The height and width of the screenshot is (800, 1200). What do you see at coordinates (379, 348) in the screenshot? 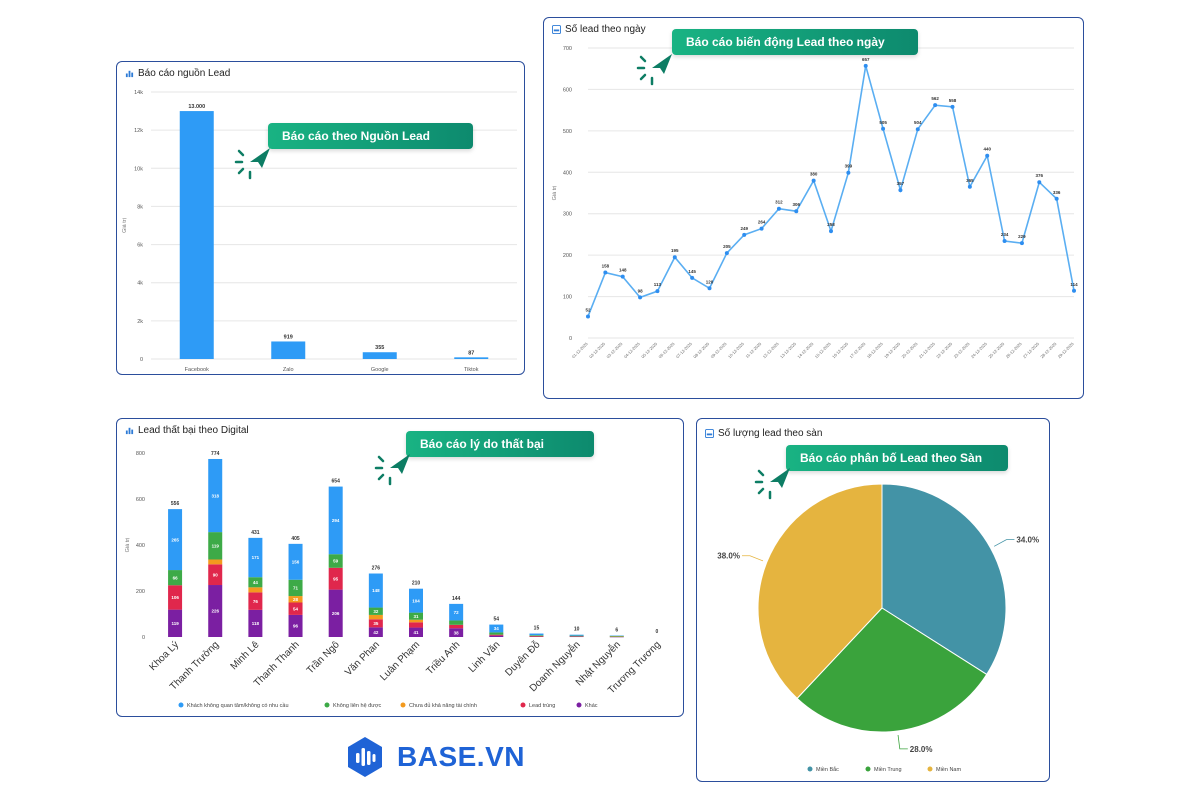
I see `data-label: 355` at bounding box center [379, 348].